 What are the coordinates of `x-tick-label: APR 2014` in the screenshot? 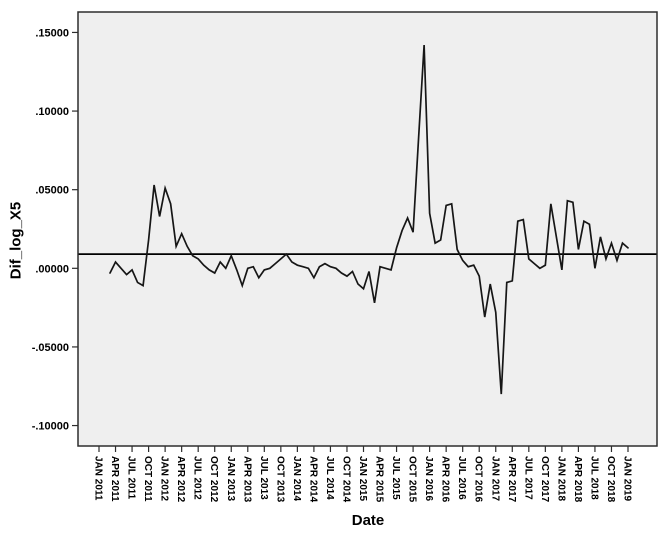 It's located at (312, 479).